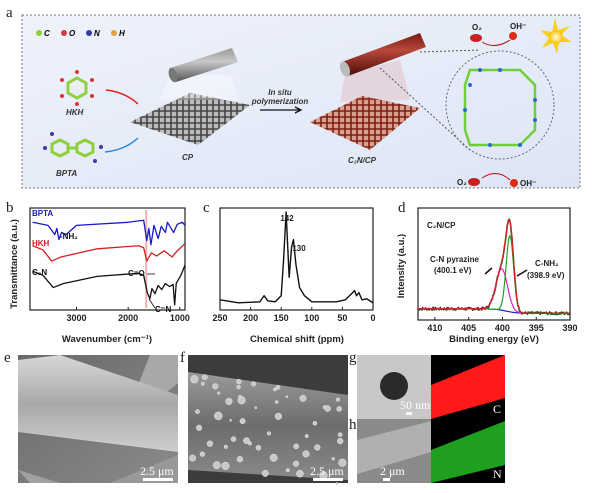  What do you see at coordinates (375, 81) in the screenshot?
I see `red-glow` at bounding box center [375, 81].